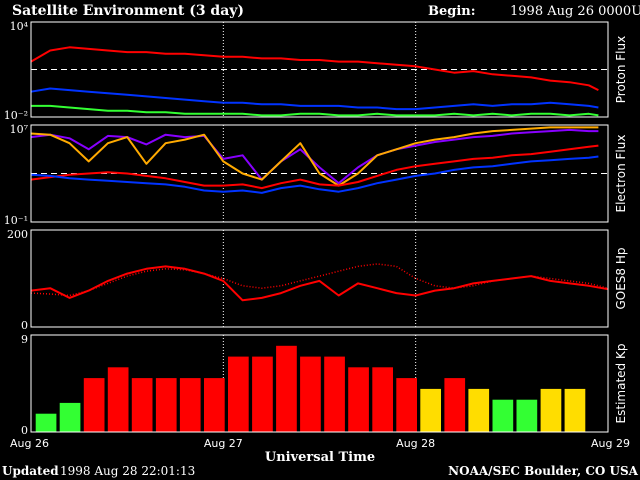 The height and width of the screenshot is (480, 640). What do you see at coordinates (17, 234) in the screenshot?
I see `goes8_hp-ytick-top: 200` at bounding box center [17, 234].